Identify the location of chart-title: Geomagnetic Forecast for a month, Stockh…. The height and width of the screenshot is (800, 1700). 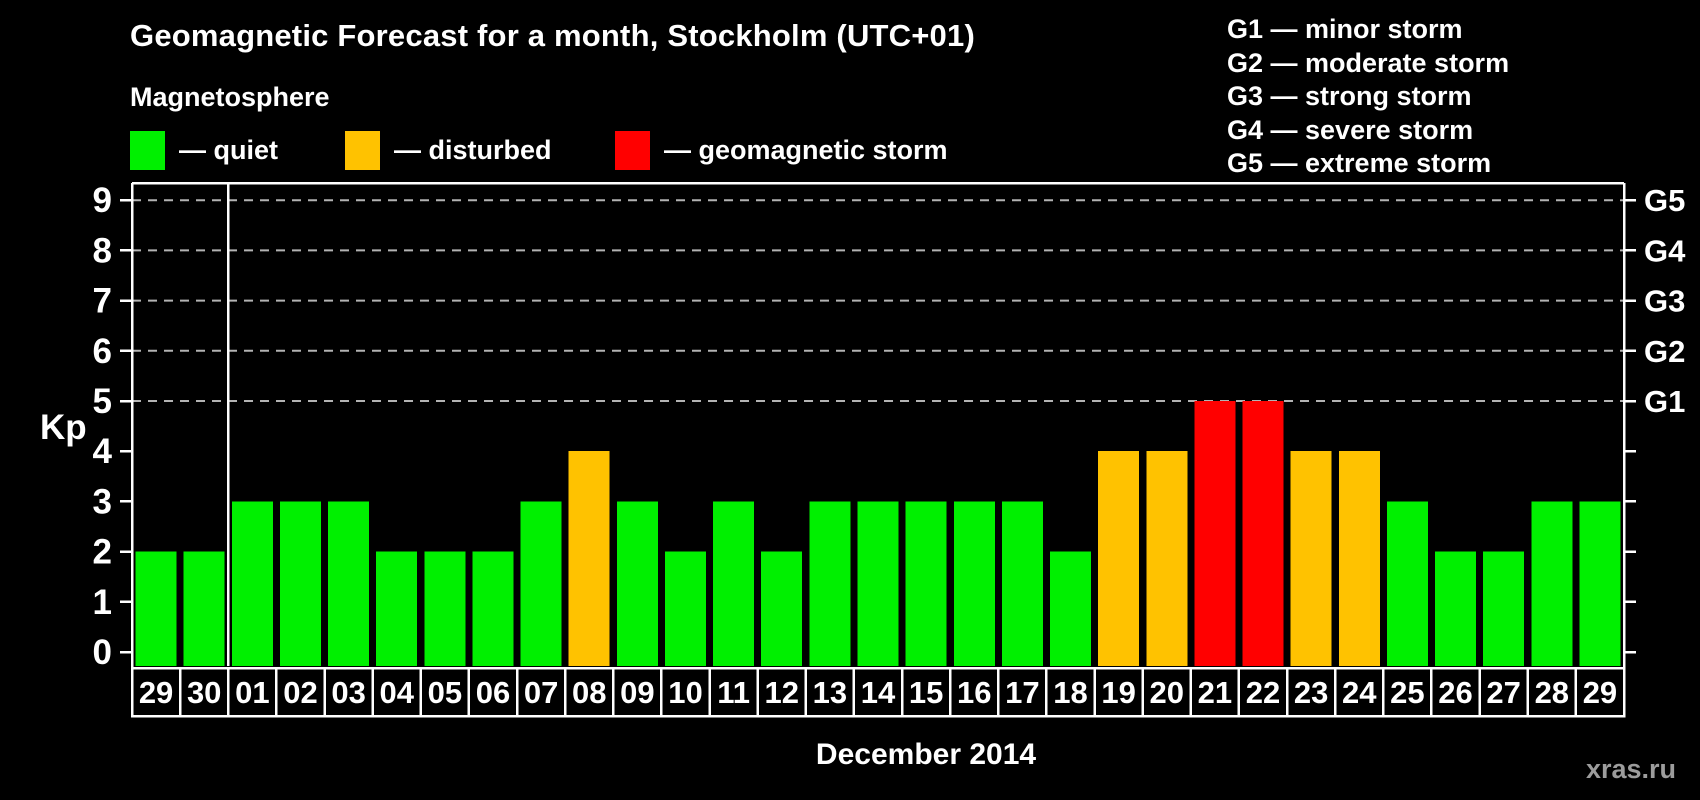
(552, 35).